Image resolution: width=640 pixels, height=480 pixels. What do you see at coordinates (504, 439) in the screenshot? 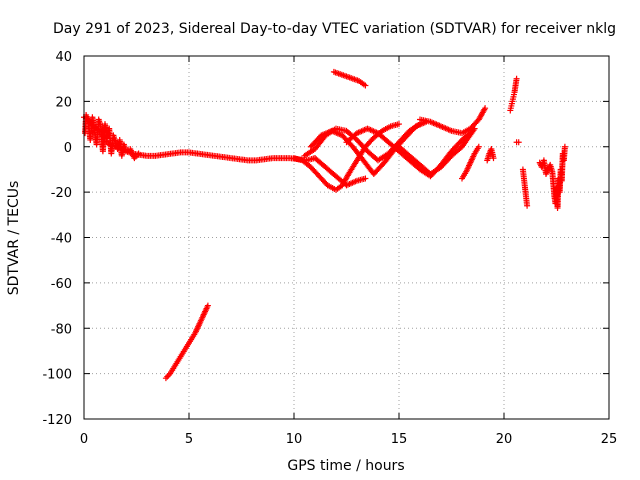
I see `x-tick-label: 20` at bounding box center [504, 439].